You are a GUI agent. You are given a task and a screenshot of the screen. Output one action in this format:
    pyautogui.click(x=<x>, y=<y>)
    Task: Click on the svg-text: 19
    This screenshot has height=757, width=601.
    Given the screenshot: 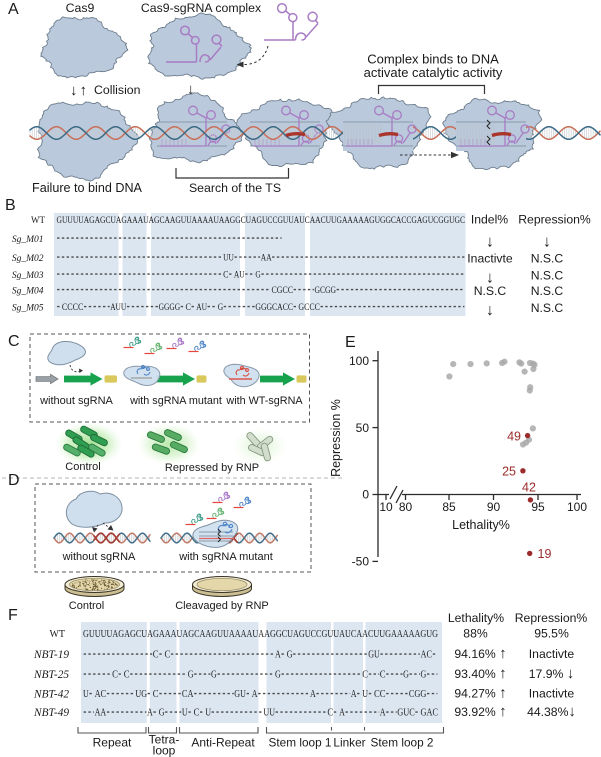 What is the action you would take?
    pyautogui.click(x=545, y=554)
    